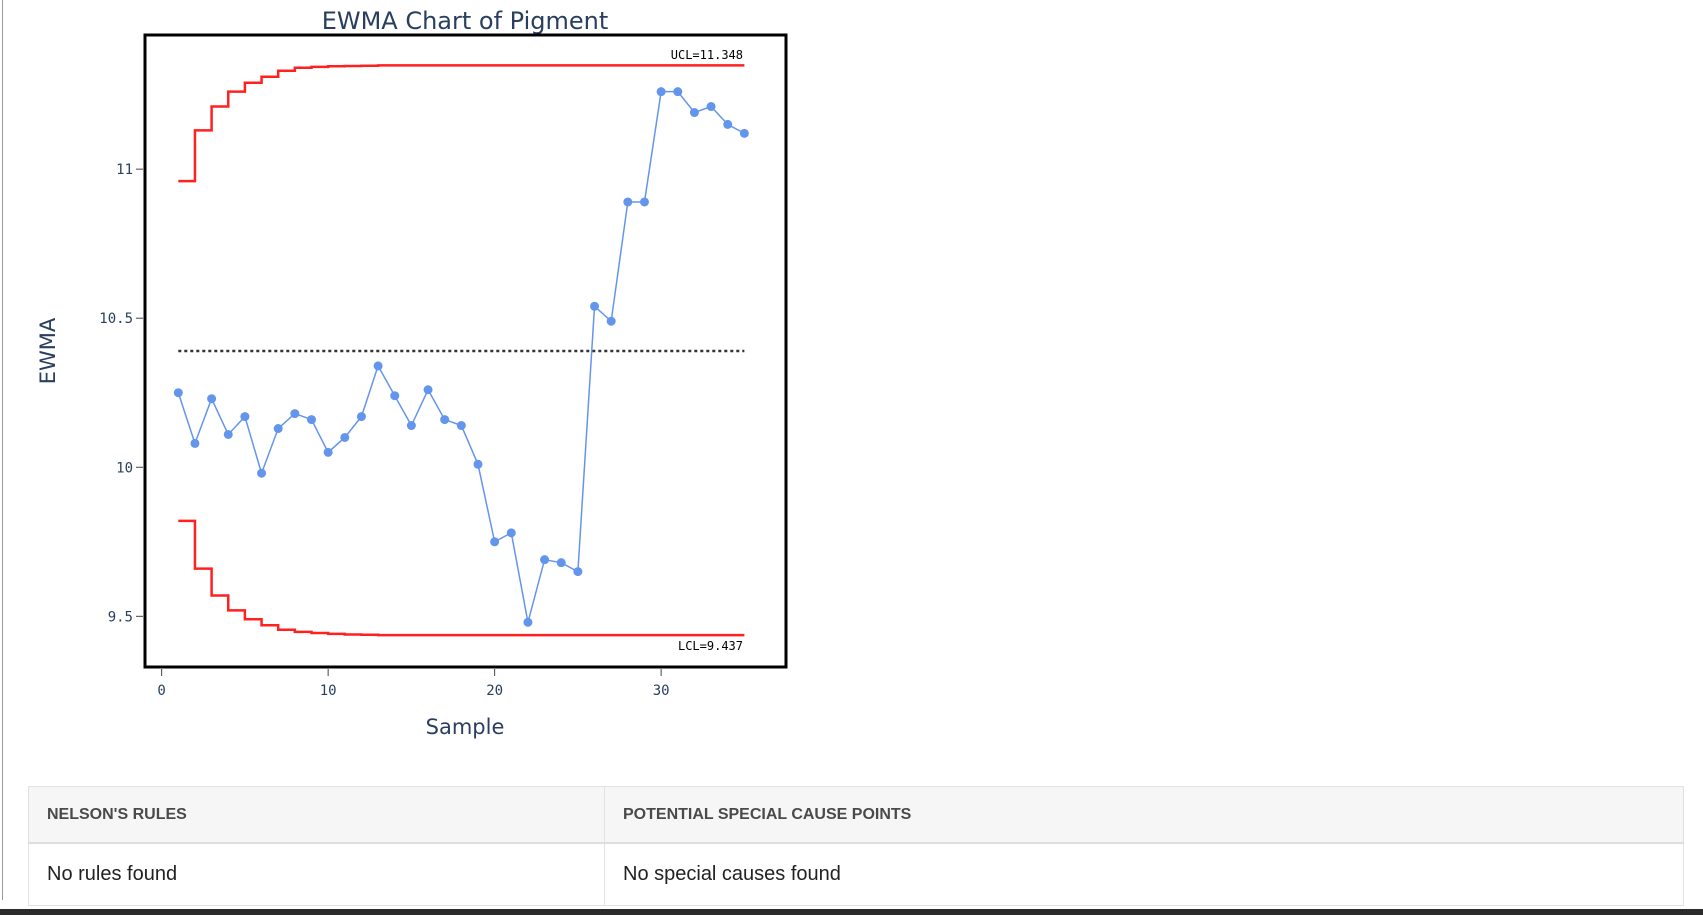  I want to click on chart-title: EWMA Chart of Pigment, so click(465, 21).